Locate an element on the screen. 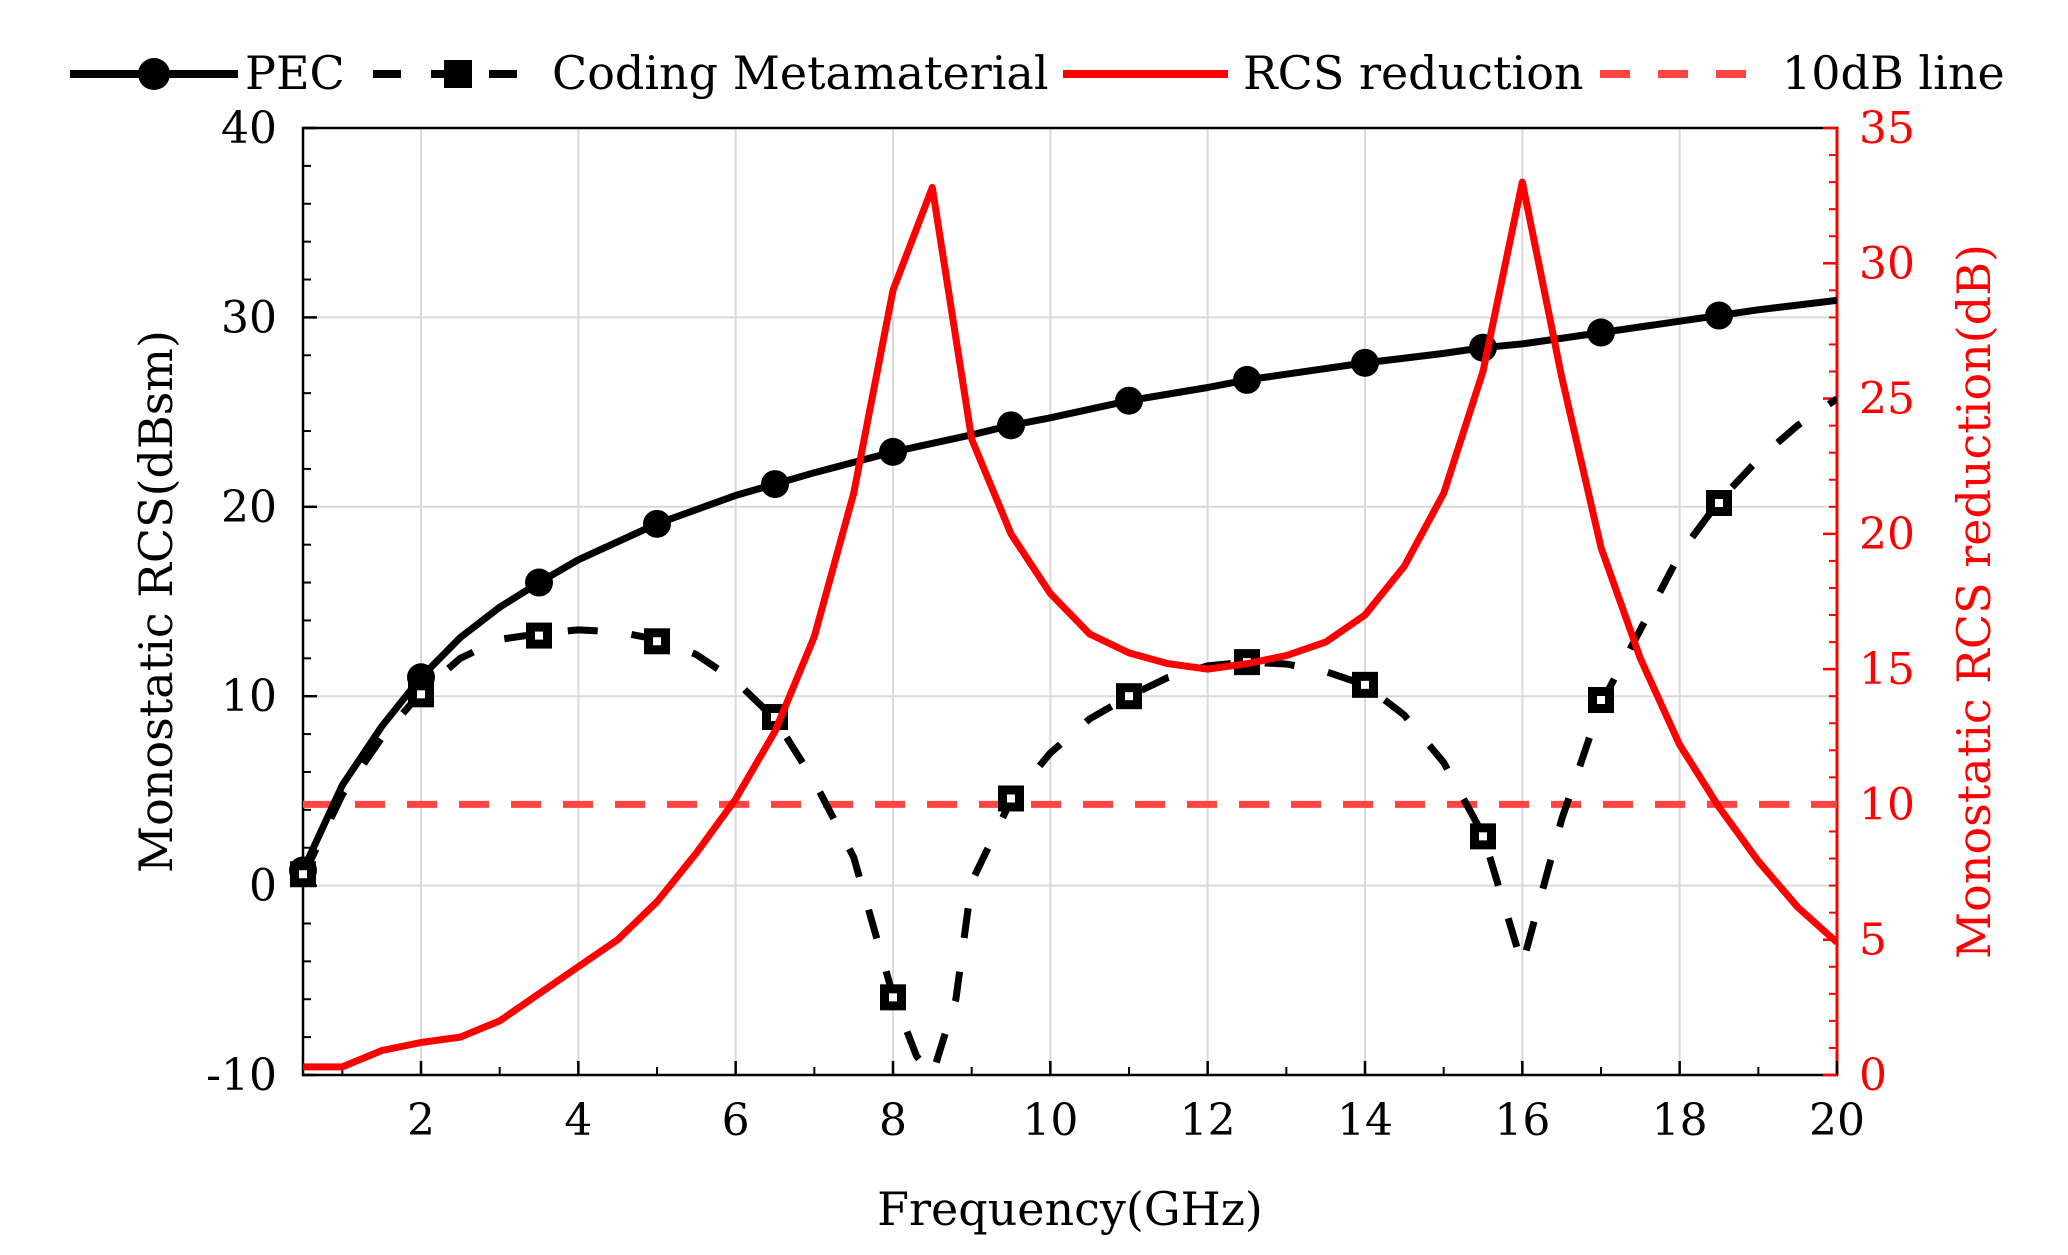 This screenshot has width=2068, height=1255. x-axis-label: Frequency(GHz) is located at coordinates (1070, 1209).